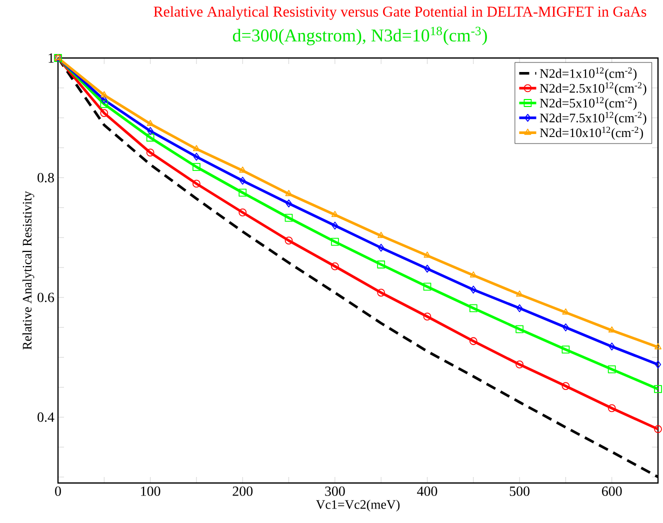 This screenshot has width=663, height=523. I want to click on x-tick-label: 100, so click(150, 491).